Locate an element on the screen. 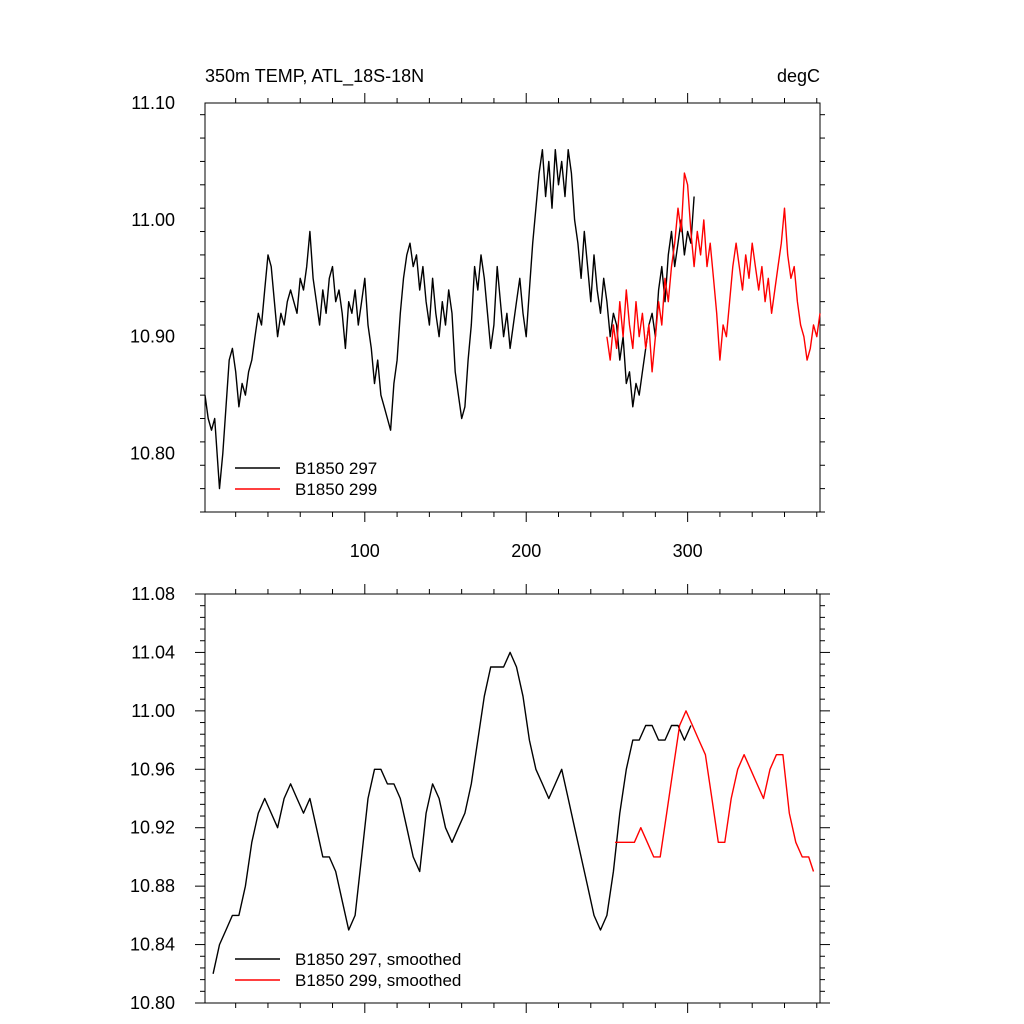 This screenshot has height=1024, width=1024. legend-label: B1850 299, smoothed is located at coordinates (378, 980).